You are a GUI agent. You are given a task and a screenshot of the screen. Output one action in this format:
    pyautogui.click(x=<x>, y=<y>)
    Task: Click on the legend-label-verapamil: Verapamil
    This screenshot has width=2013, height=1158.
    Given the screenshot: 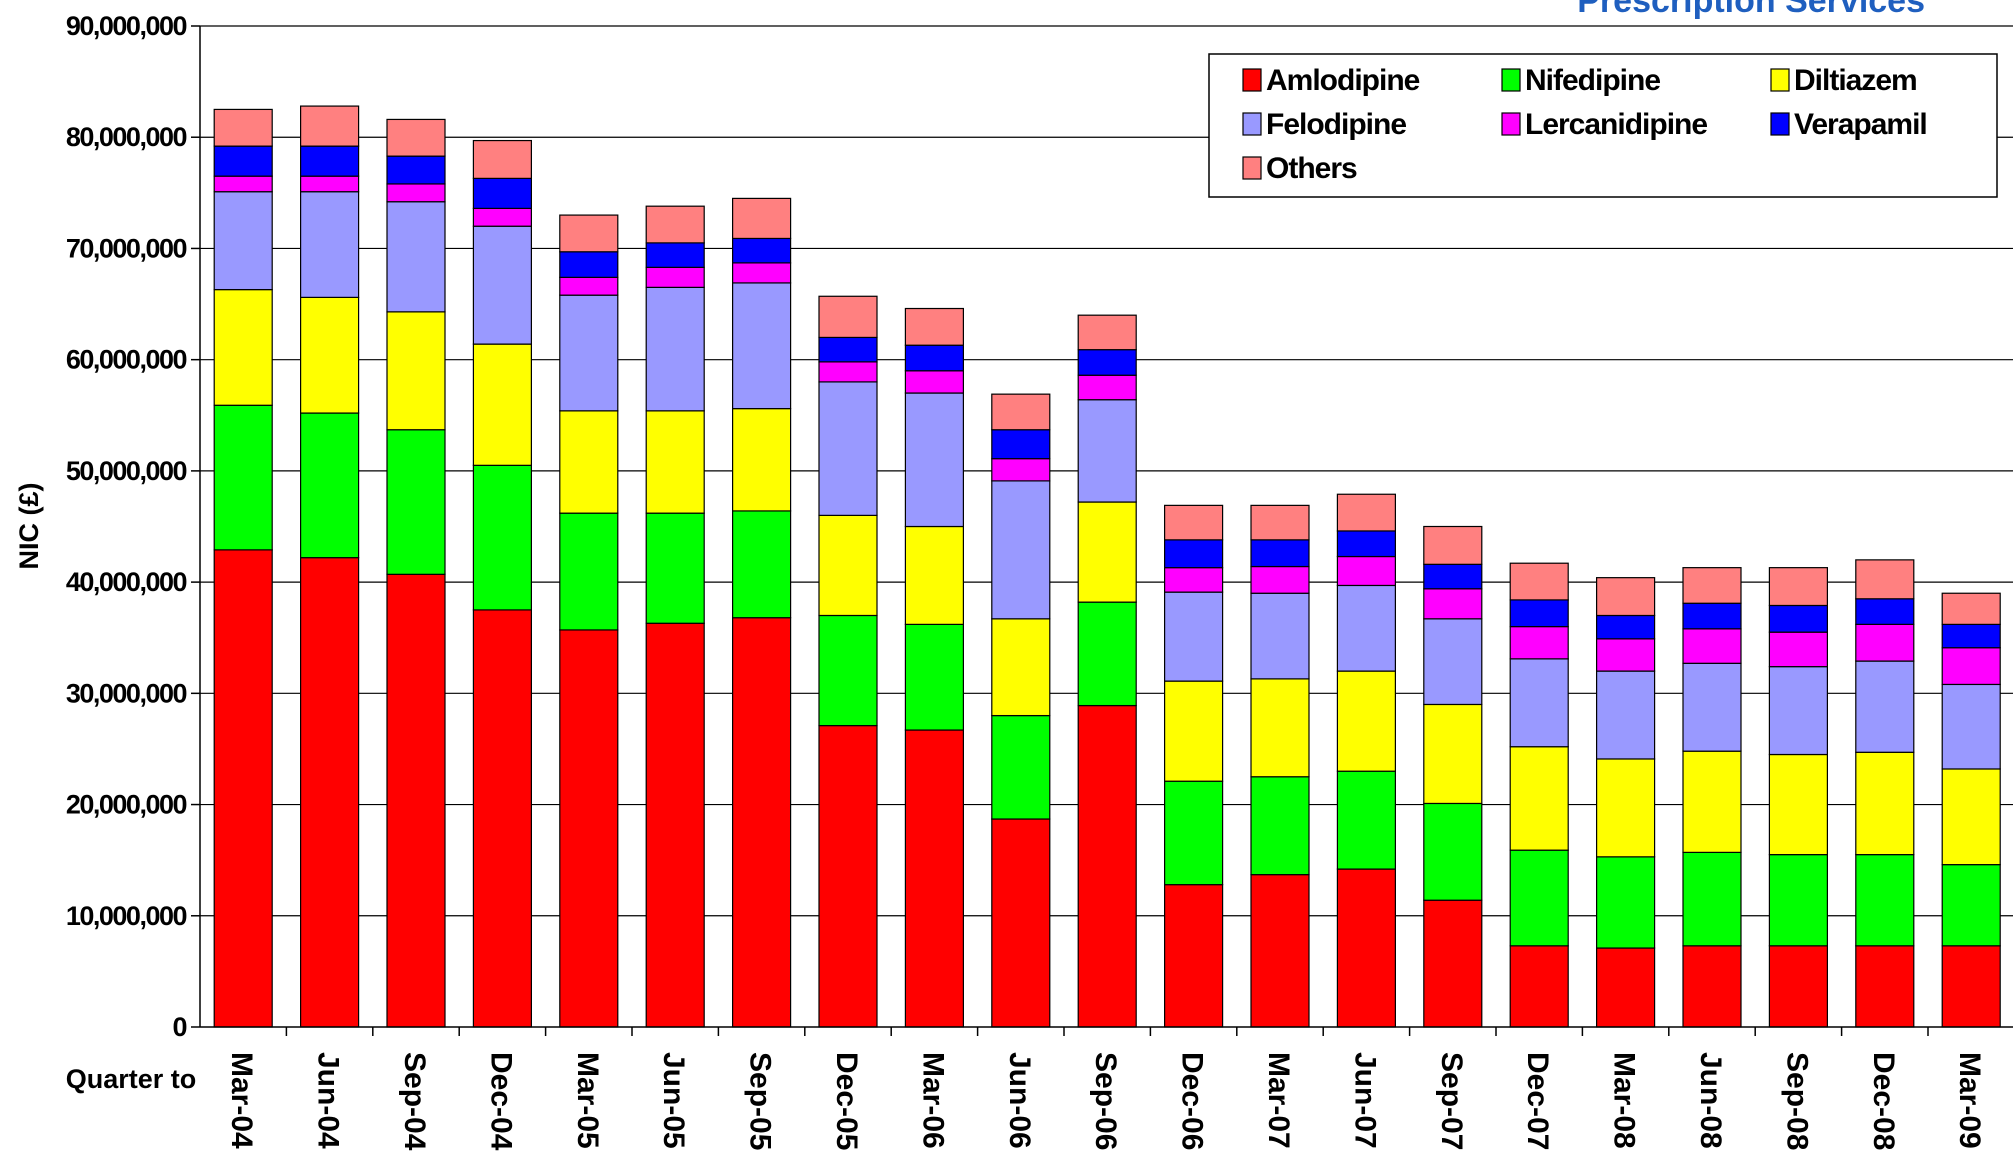 What is the action you would take?
    pyautogui.click(x=1860, y=124)
    